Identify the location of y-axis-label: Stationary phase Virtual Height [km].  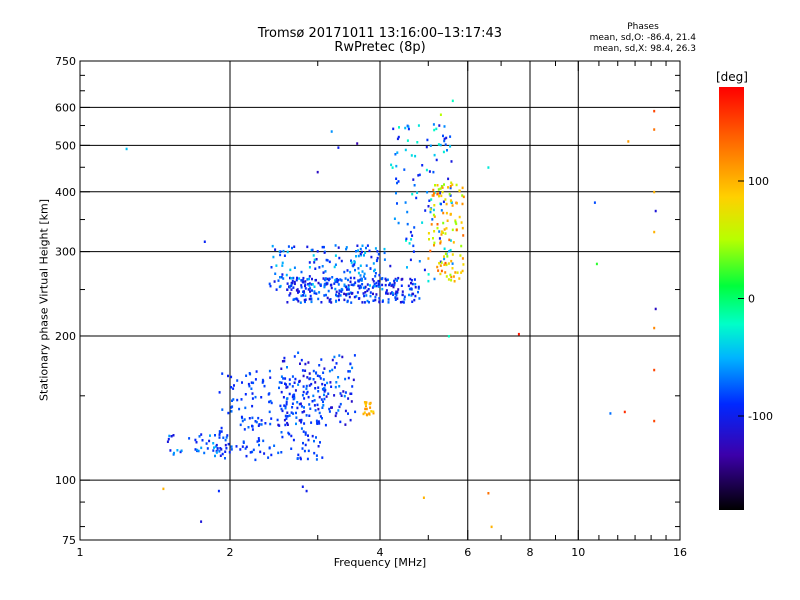
(44, 300).